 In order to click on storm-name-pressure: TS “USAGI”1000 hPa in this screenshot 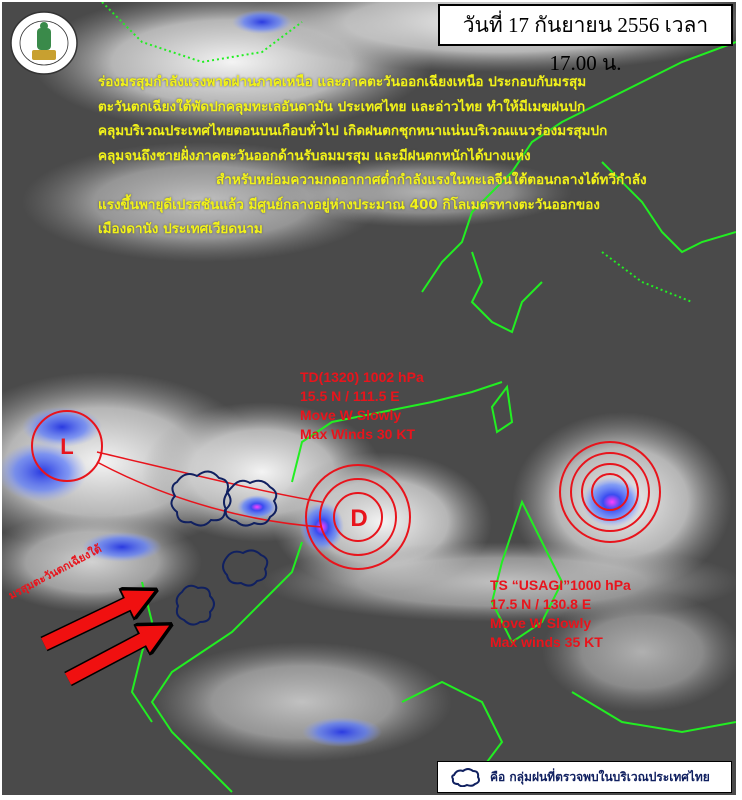, I will do `click(560, 585)`.